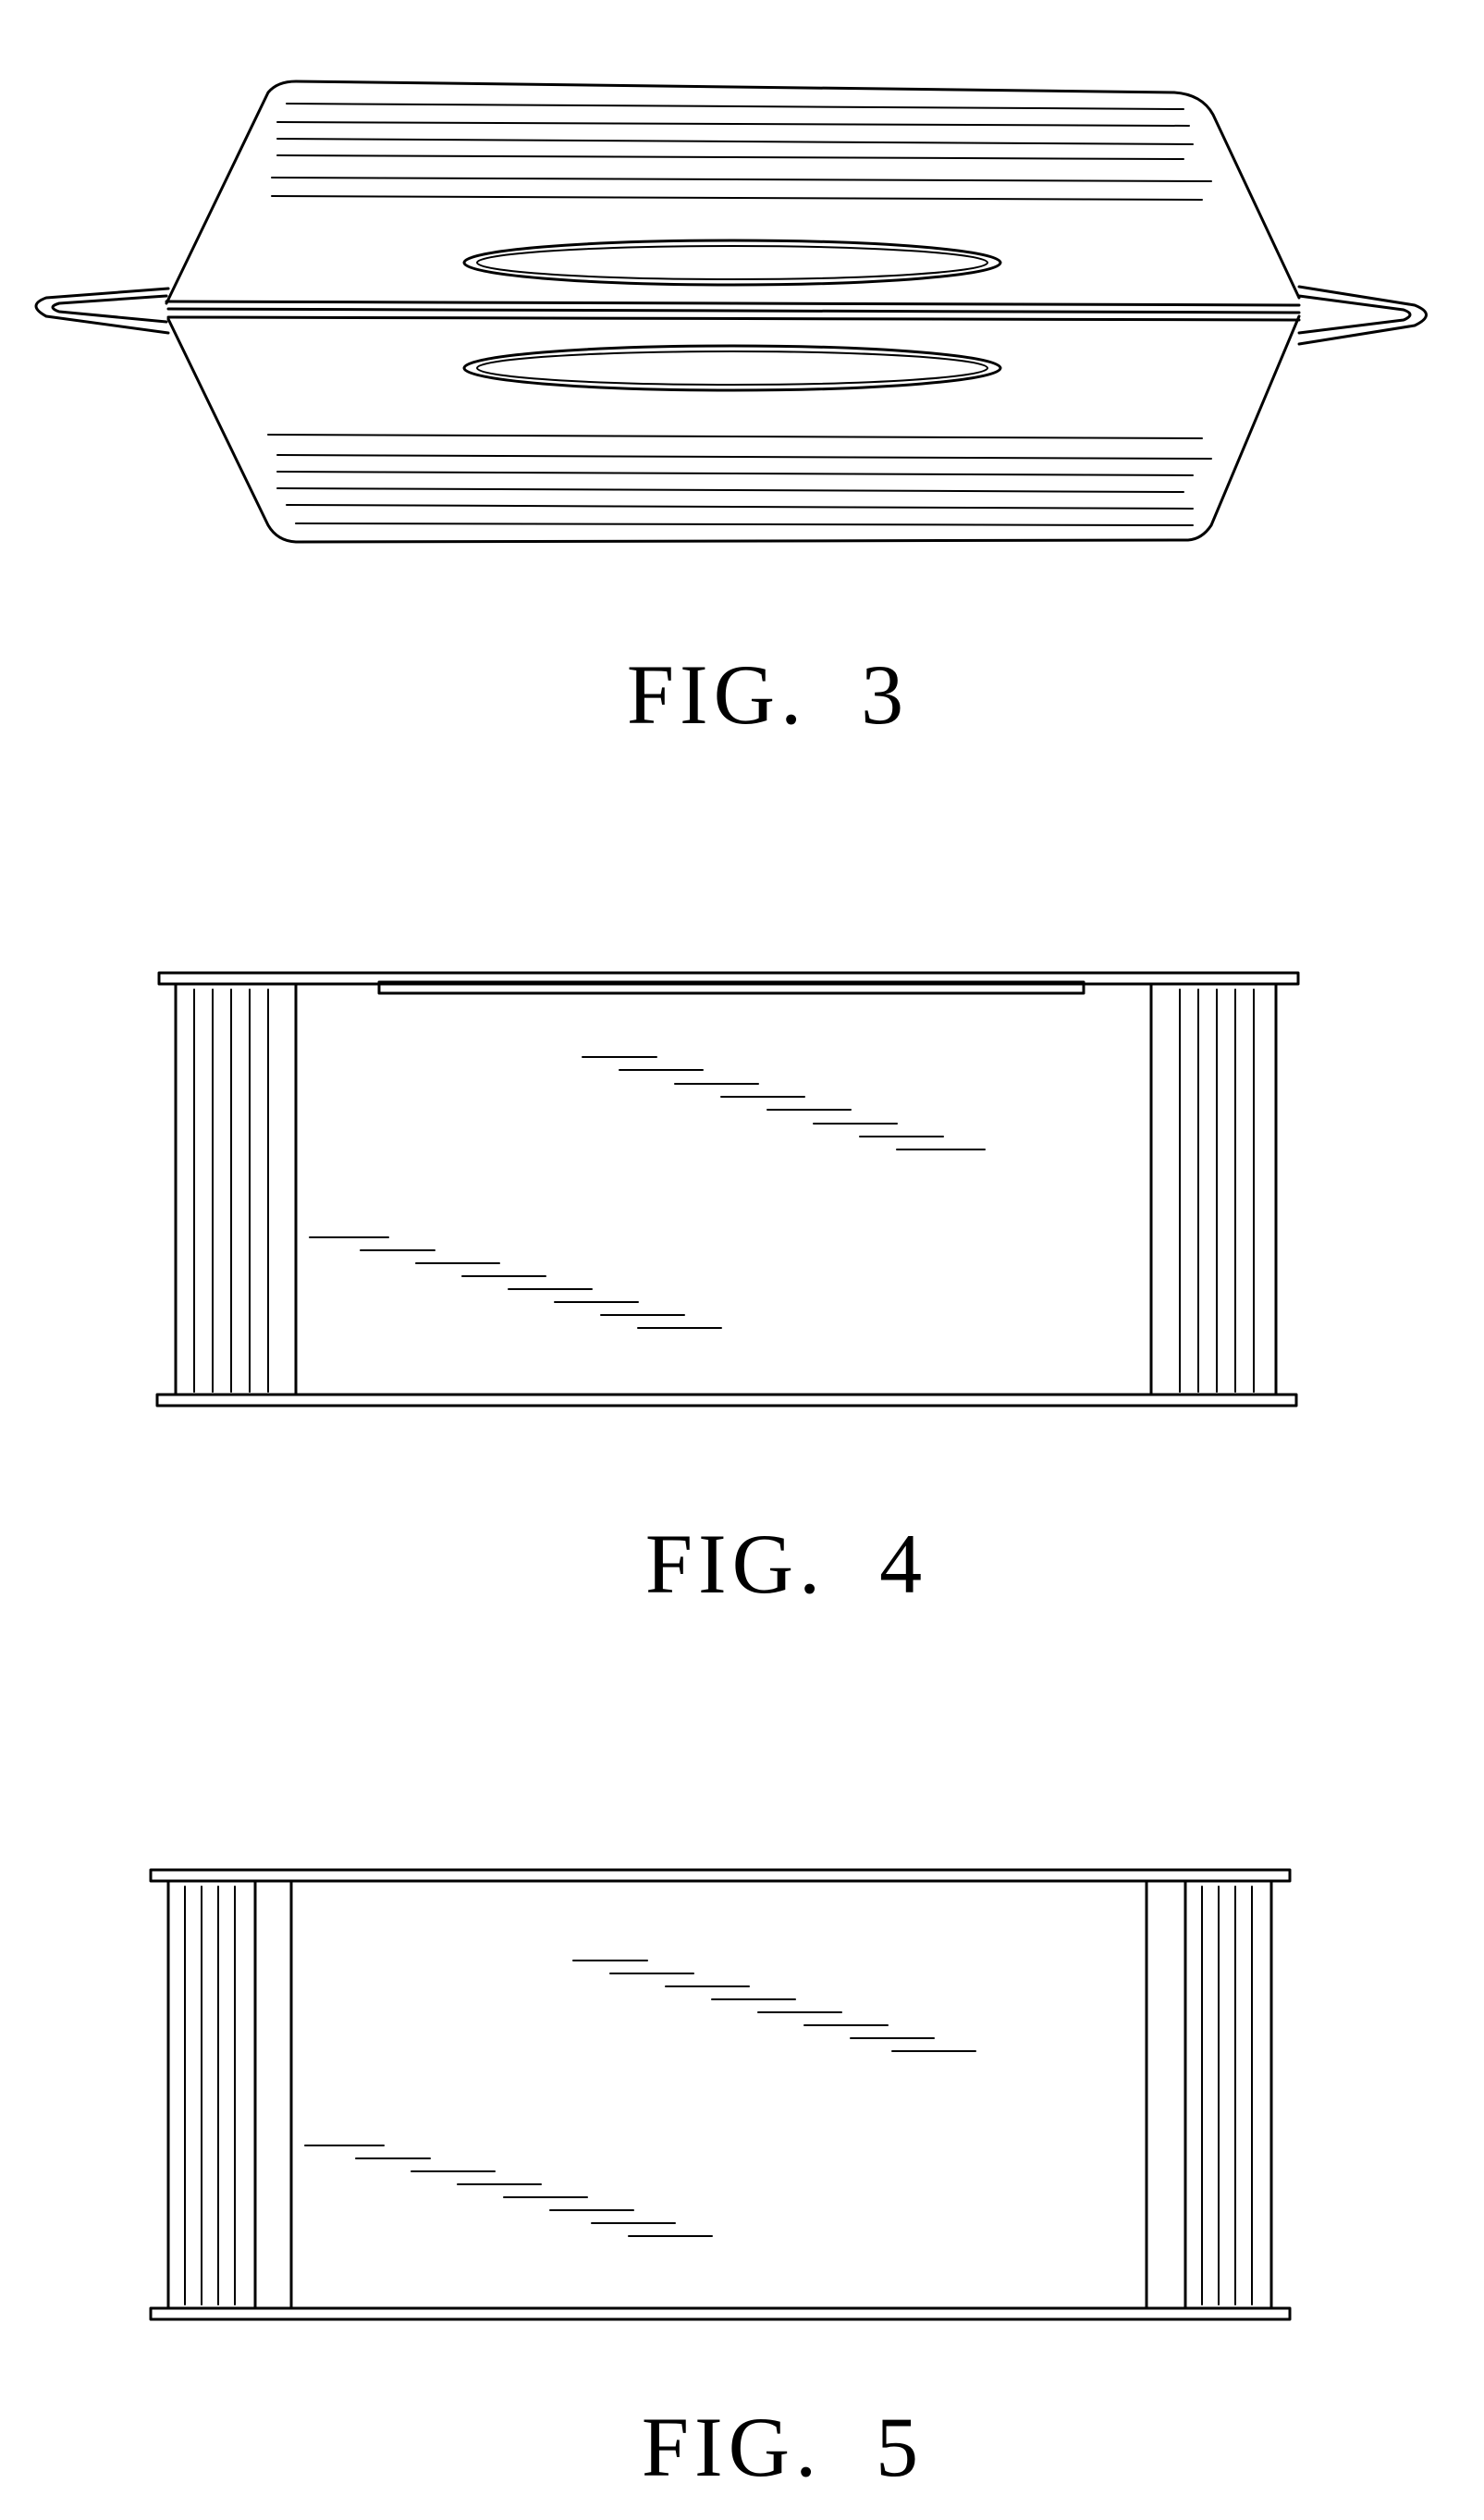 The height and width of the screenshot is (2520, 1484). What do you see at coordinates (784, 1103) in the screenshot?
I see `fig4-reflection-upper` at bounding box center [784, 1103].